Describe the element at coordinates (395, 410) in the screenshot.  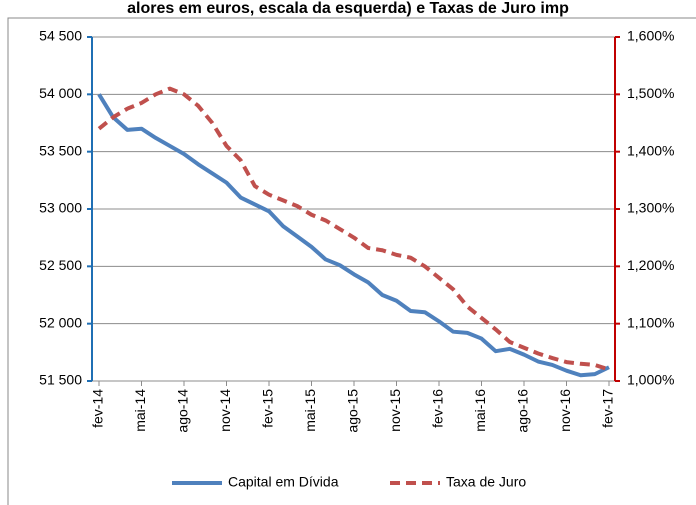
I see `x-tick-label: nov-15` at that location.